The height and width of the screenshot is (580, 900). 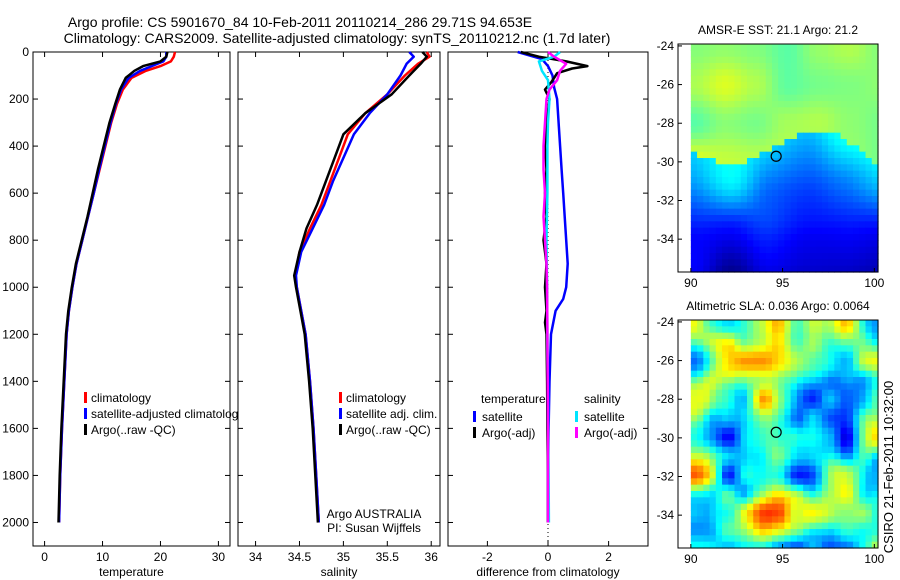 I want to click on diff-xlabel: difference from climatology, so click(x=547, y=572).